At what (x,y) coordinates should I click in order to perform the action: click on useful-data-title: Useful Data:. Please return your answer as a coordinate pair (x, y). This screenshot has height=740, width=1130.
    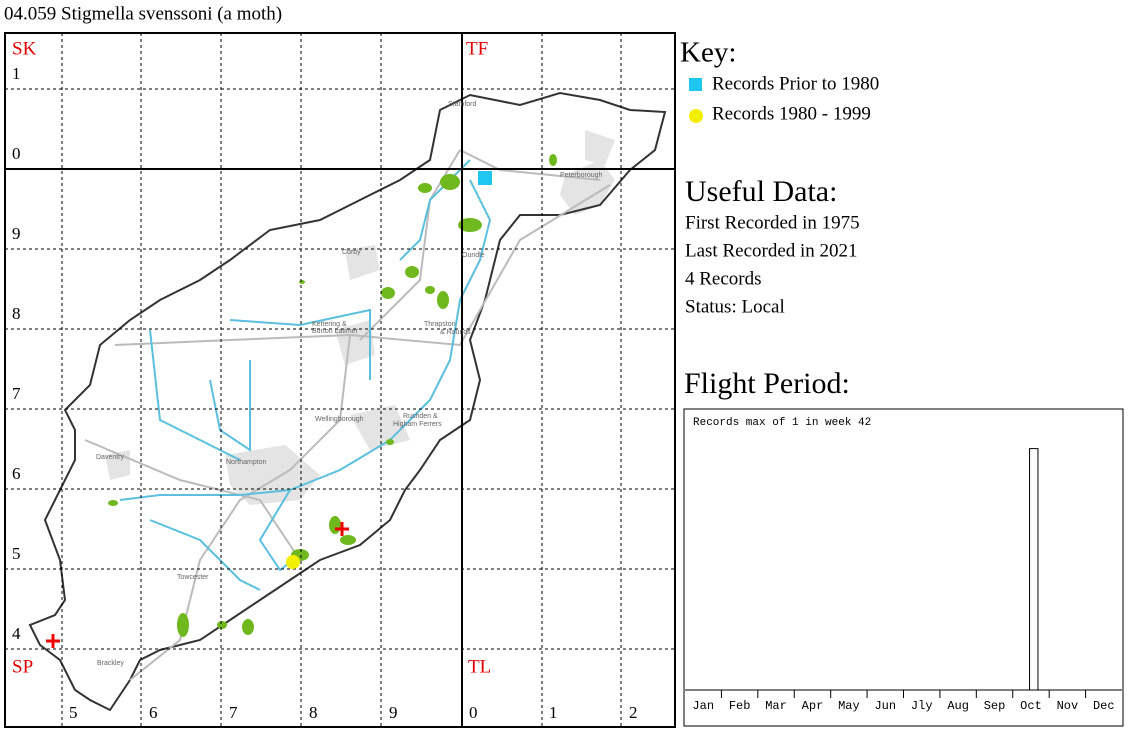
    Looking at the image, I should click on (761, 191).